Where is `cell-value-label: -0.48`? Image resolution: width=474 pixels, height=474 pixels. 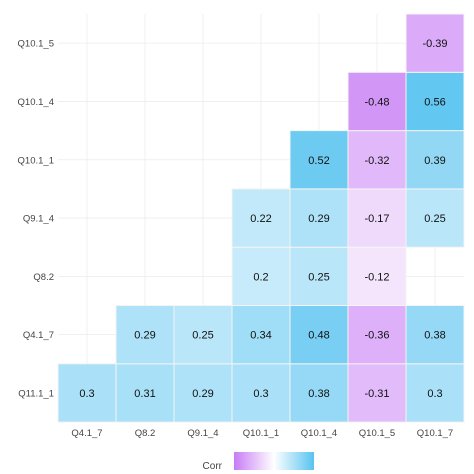
cell-value-label: -0.48 is located at coordinates (376, 102).